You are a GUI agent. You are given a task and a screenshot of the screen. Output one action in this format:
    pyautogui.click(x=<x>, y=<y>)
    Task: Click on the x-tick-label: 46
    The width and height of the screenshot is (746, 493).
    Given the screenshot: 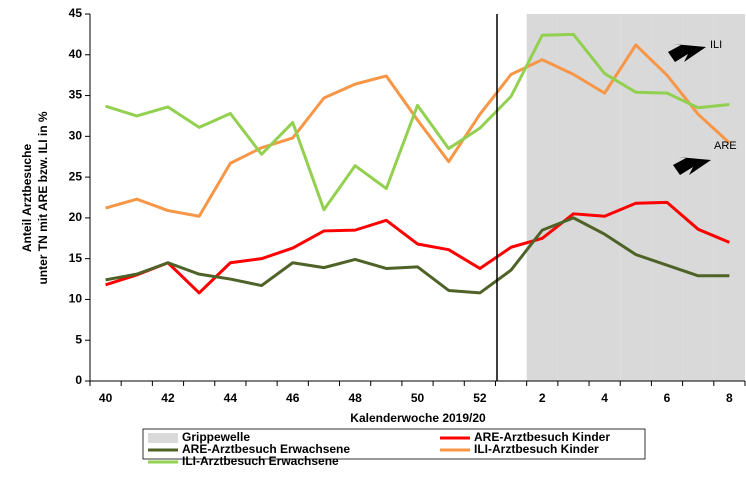 What is the action you would take?
    pyautogui.click(x=293, y=398)
    